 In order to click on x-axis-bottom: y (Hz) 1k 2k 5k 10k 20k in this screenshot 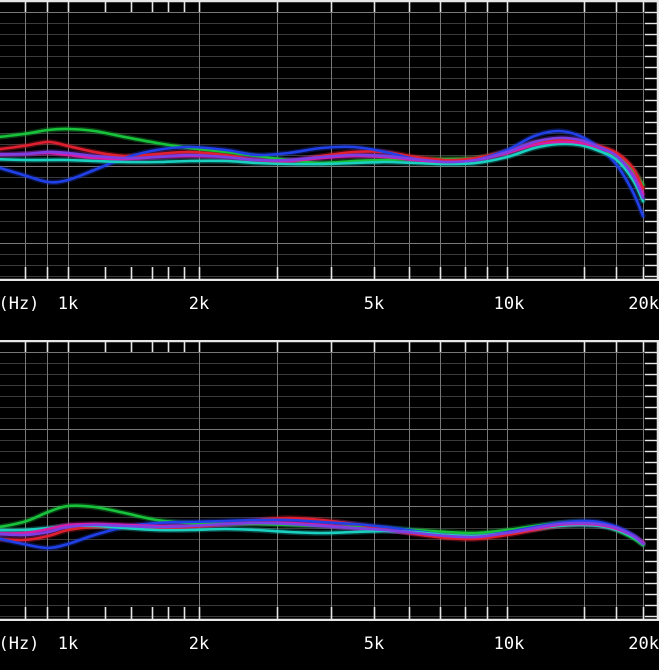, I will do `click(329, 648)`.